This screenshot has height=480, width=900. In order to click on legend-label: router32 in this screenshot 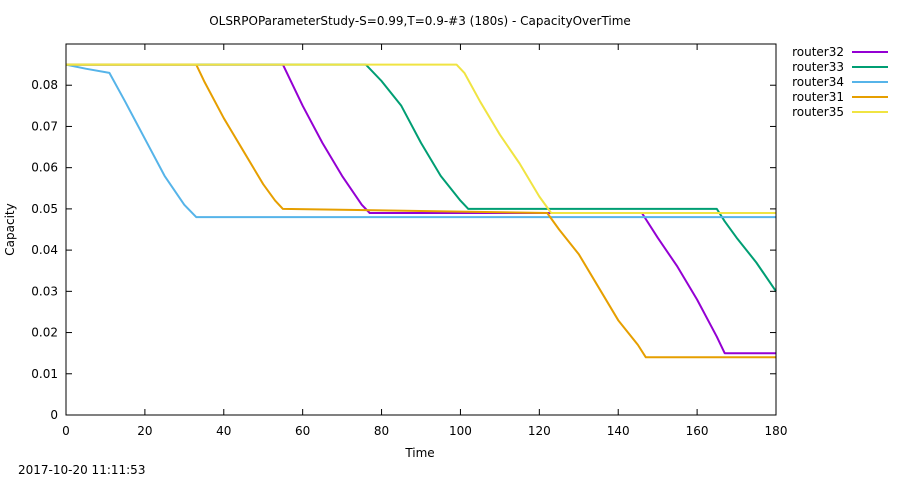, I will do `click(818, 52)`.